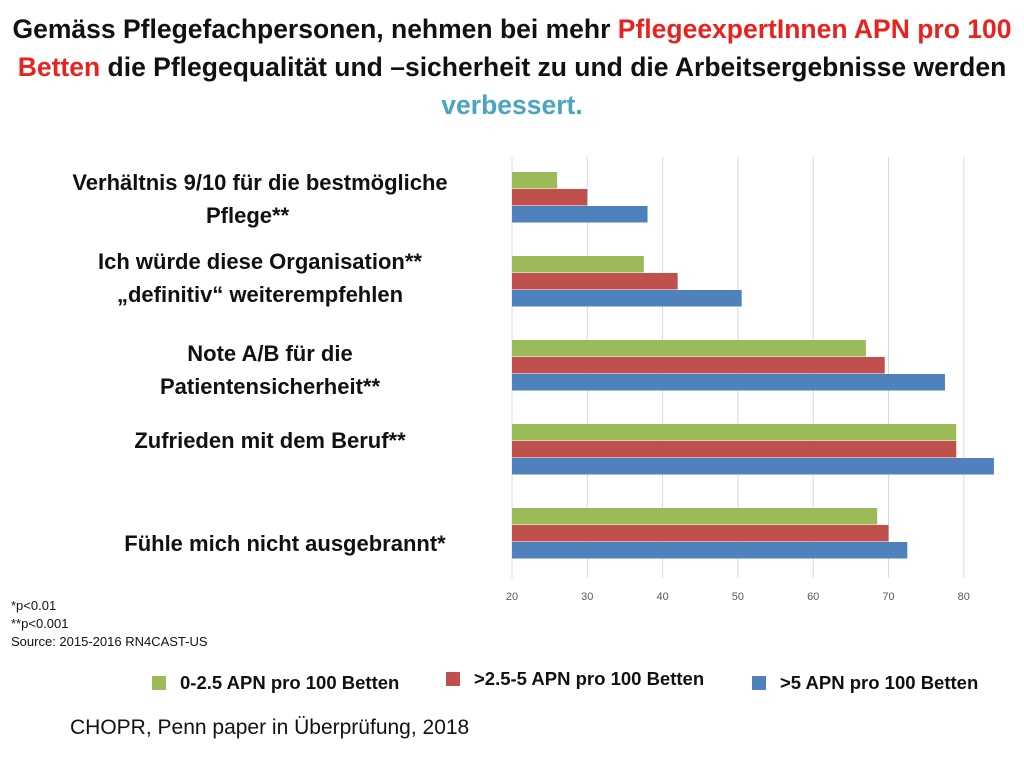 The width and height of the screenshot is (1024, 768). I want to click on category-label-line: Note A/B für die, so click(270, 353).